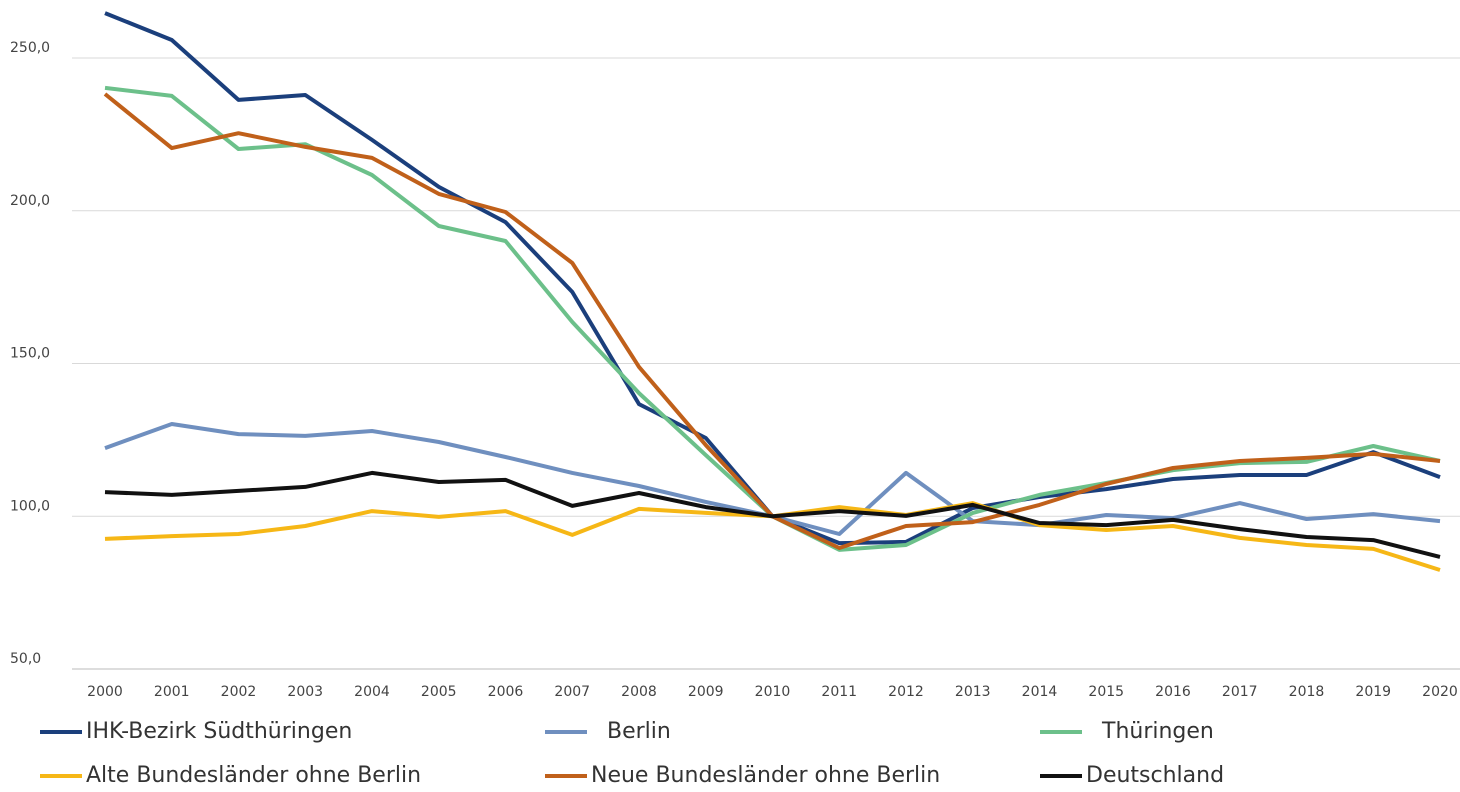  What do you see at coordinates (506, 692) in the screenshot?
I see `x-tick-label: 2006` at bounding box center [506, 692].